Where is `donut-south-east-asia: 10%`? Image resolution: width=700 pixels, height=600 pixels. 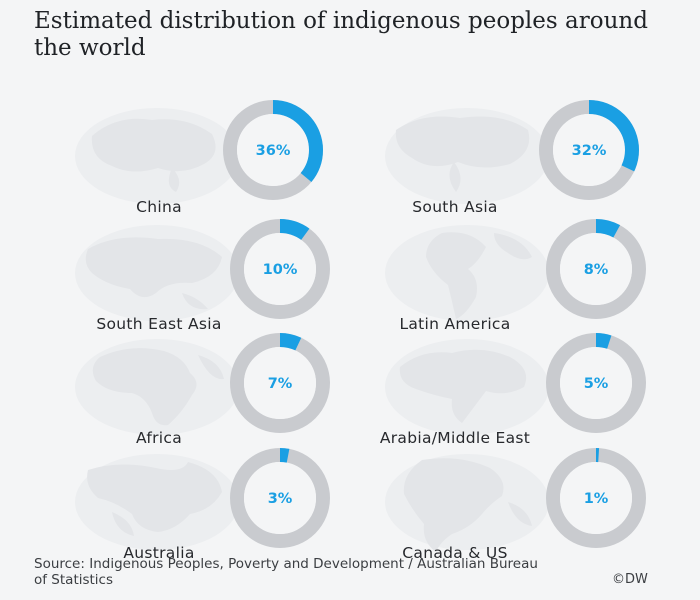
donut-south-east-asia: 10% is located at coordinates (280, 269).